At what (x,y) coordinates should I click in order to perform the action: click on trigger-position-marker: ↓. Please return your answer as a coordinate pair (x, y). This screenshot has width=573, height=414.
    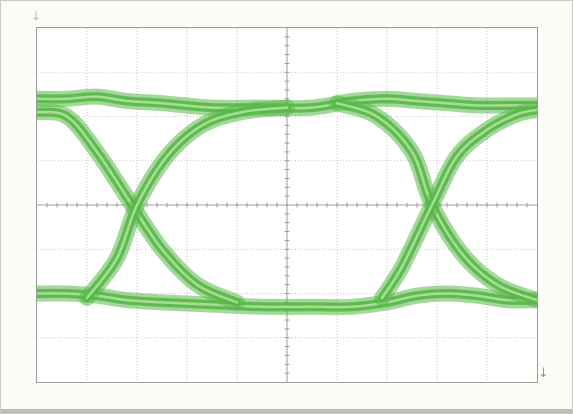
    Looking at the image, I should click on (36, 16).